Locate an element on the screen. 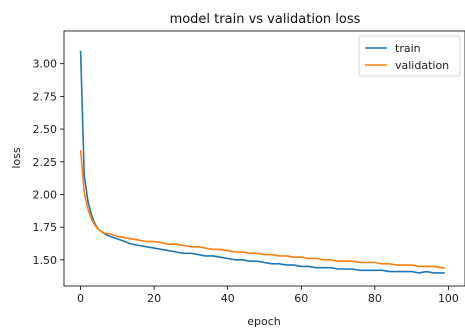  y-tick-label: 2.25 is located at coordinates (45, 162).